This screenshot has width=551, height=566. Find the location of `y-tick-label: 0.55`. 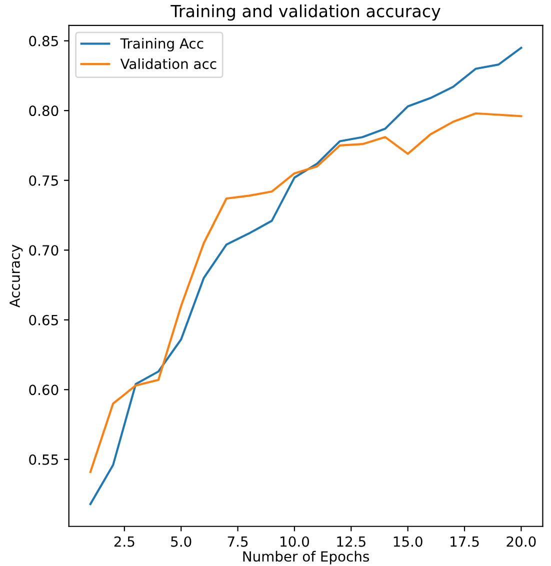

y-tick-label: 0.55 is located at coordinates (43, 459).